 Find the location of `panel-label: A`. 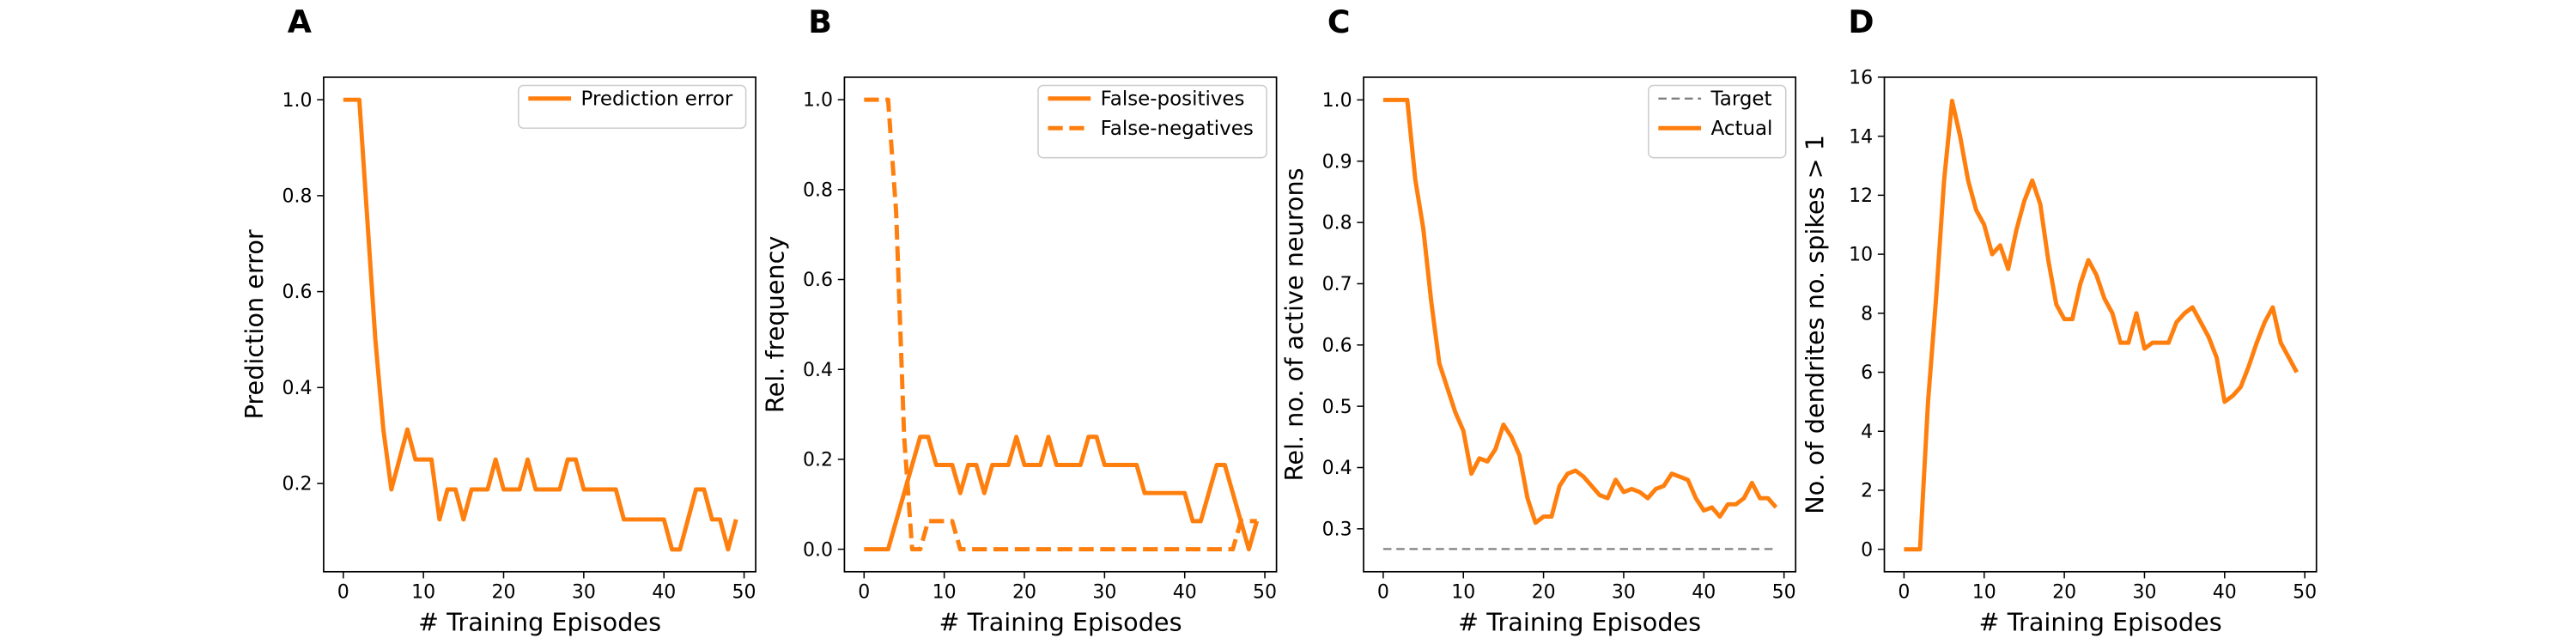

panel-label: A is located at coordinates (300, 21).